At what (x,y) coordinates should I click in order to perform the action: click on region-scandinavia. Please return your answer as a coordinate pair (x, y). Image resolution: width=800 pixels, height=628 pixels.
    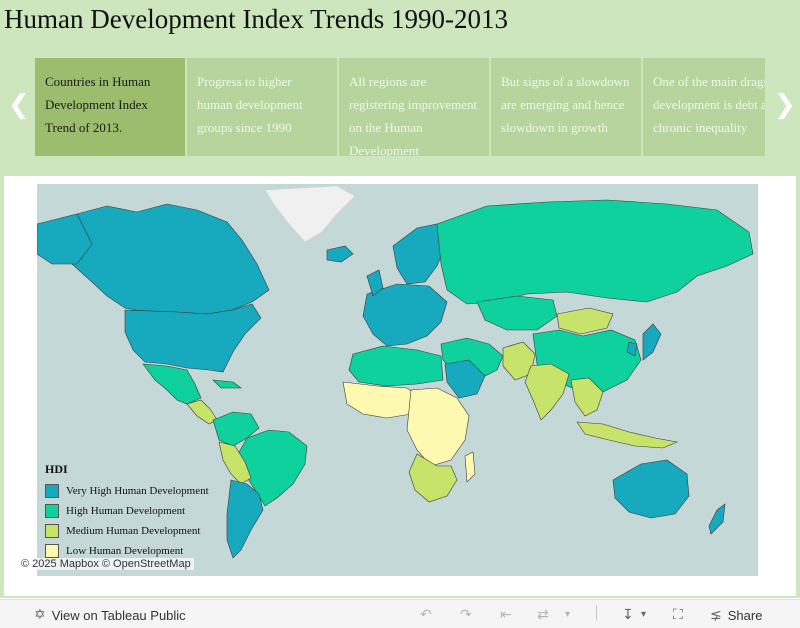
    Looking at the image, I should click on (420, 254).